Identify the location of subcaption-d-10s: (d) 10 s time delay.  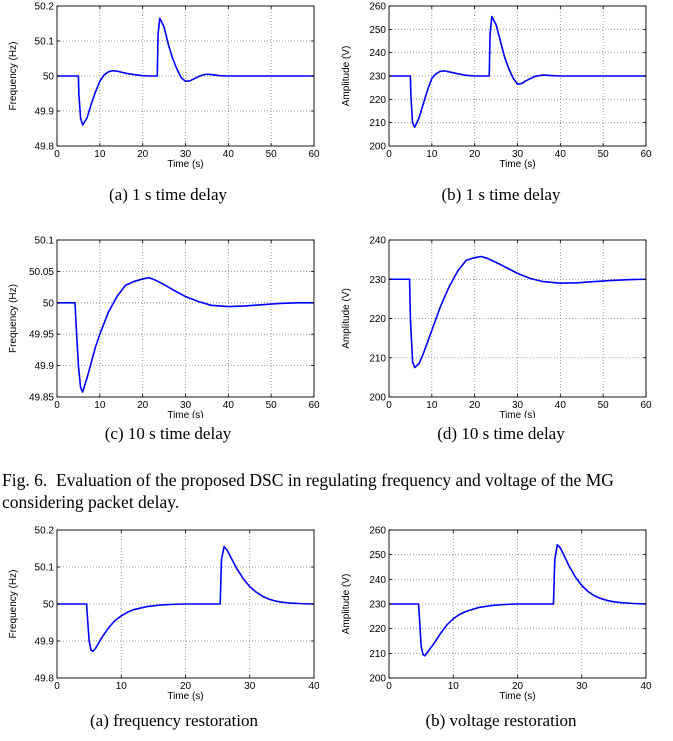
(501, 433).